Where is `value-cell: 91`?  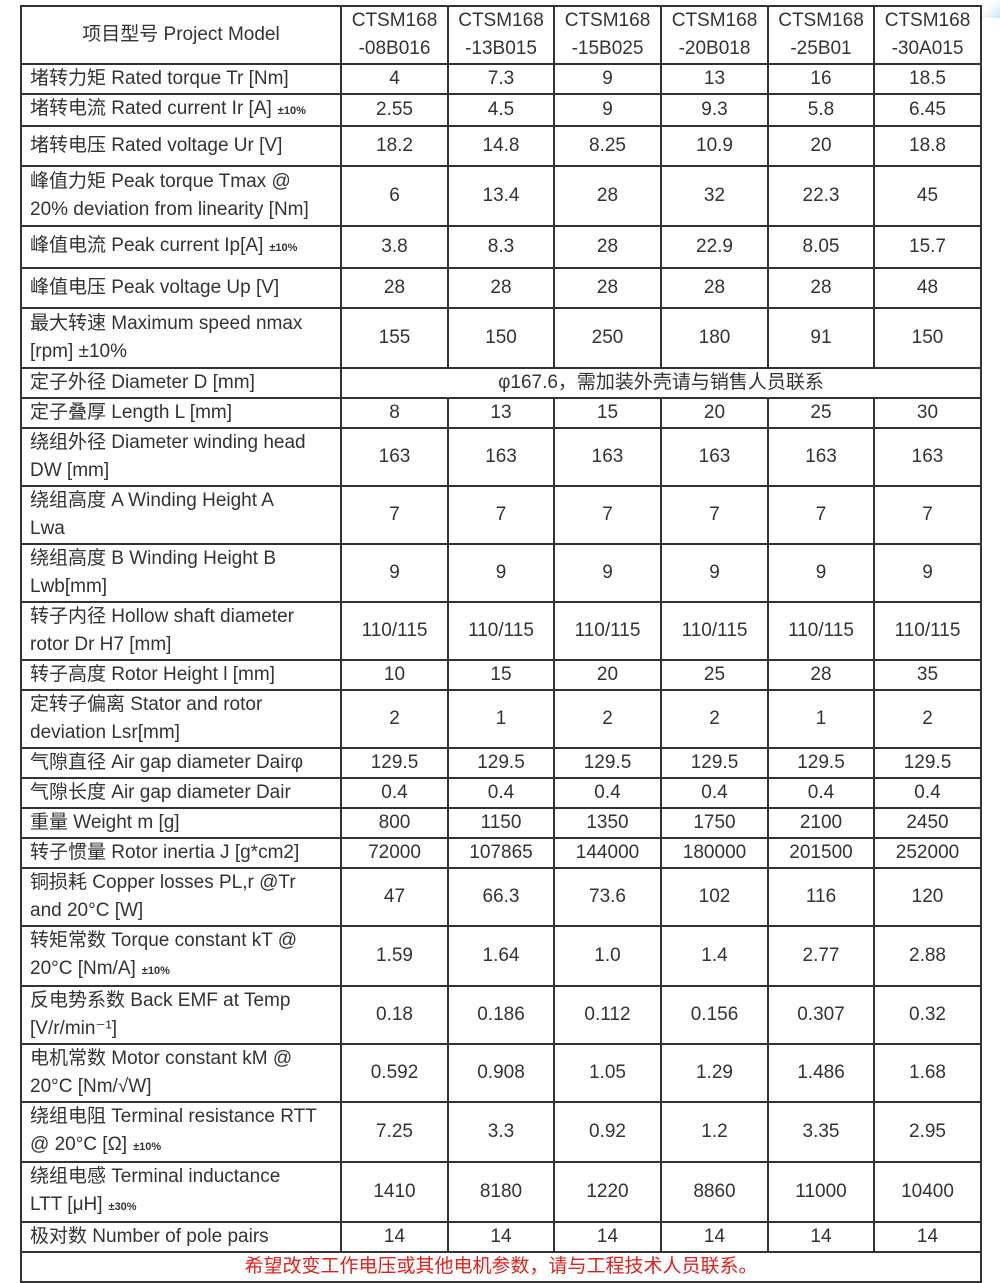 value-cell: 91 is located at coordinates (821, 338).